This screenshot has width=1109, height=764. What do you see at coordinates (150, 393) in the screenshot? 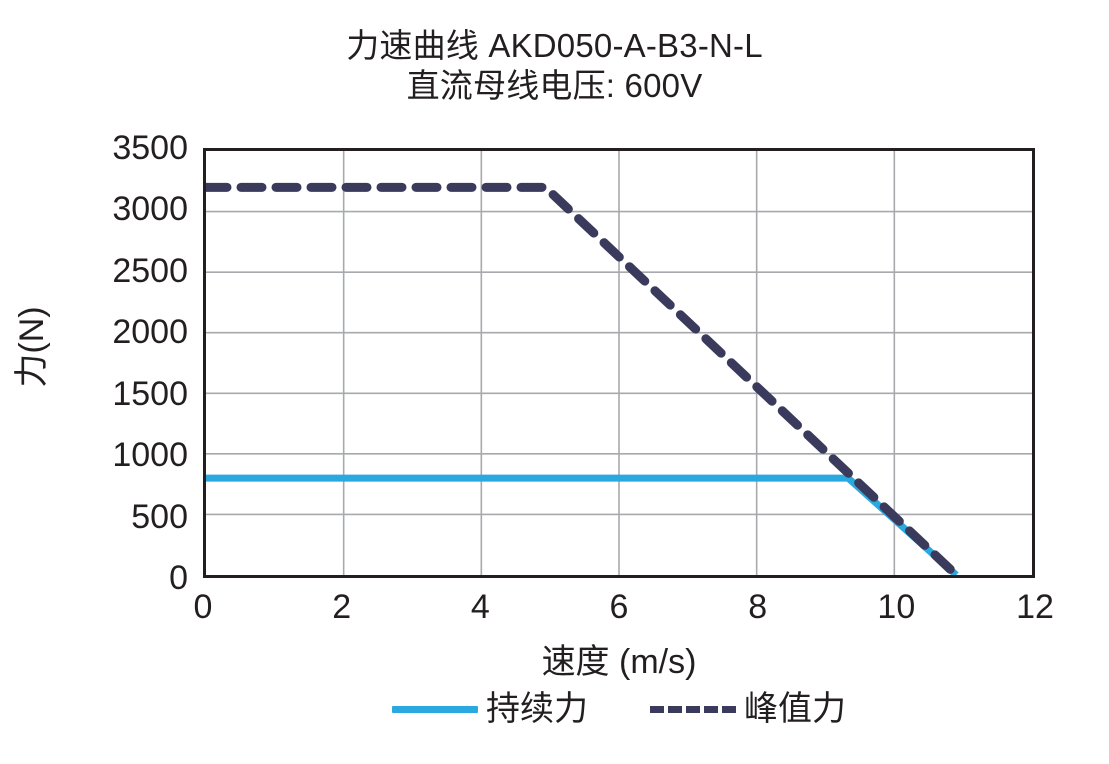
I see `y-tick-label: 1500` at bounding box center [150, 393].